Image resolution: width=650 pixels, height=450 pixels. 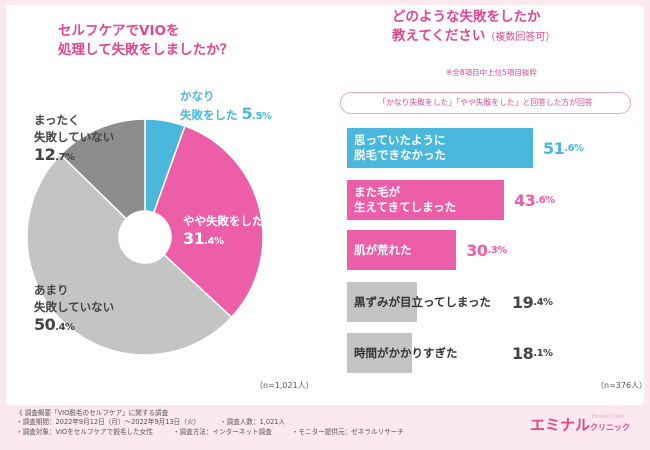 I want to click on footer-period: ・調査期間：2022年9月12日（月）～2022年9月13日（火）, so click(x=108, y=422).